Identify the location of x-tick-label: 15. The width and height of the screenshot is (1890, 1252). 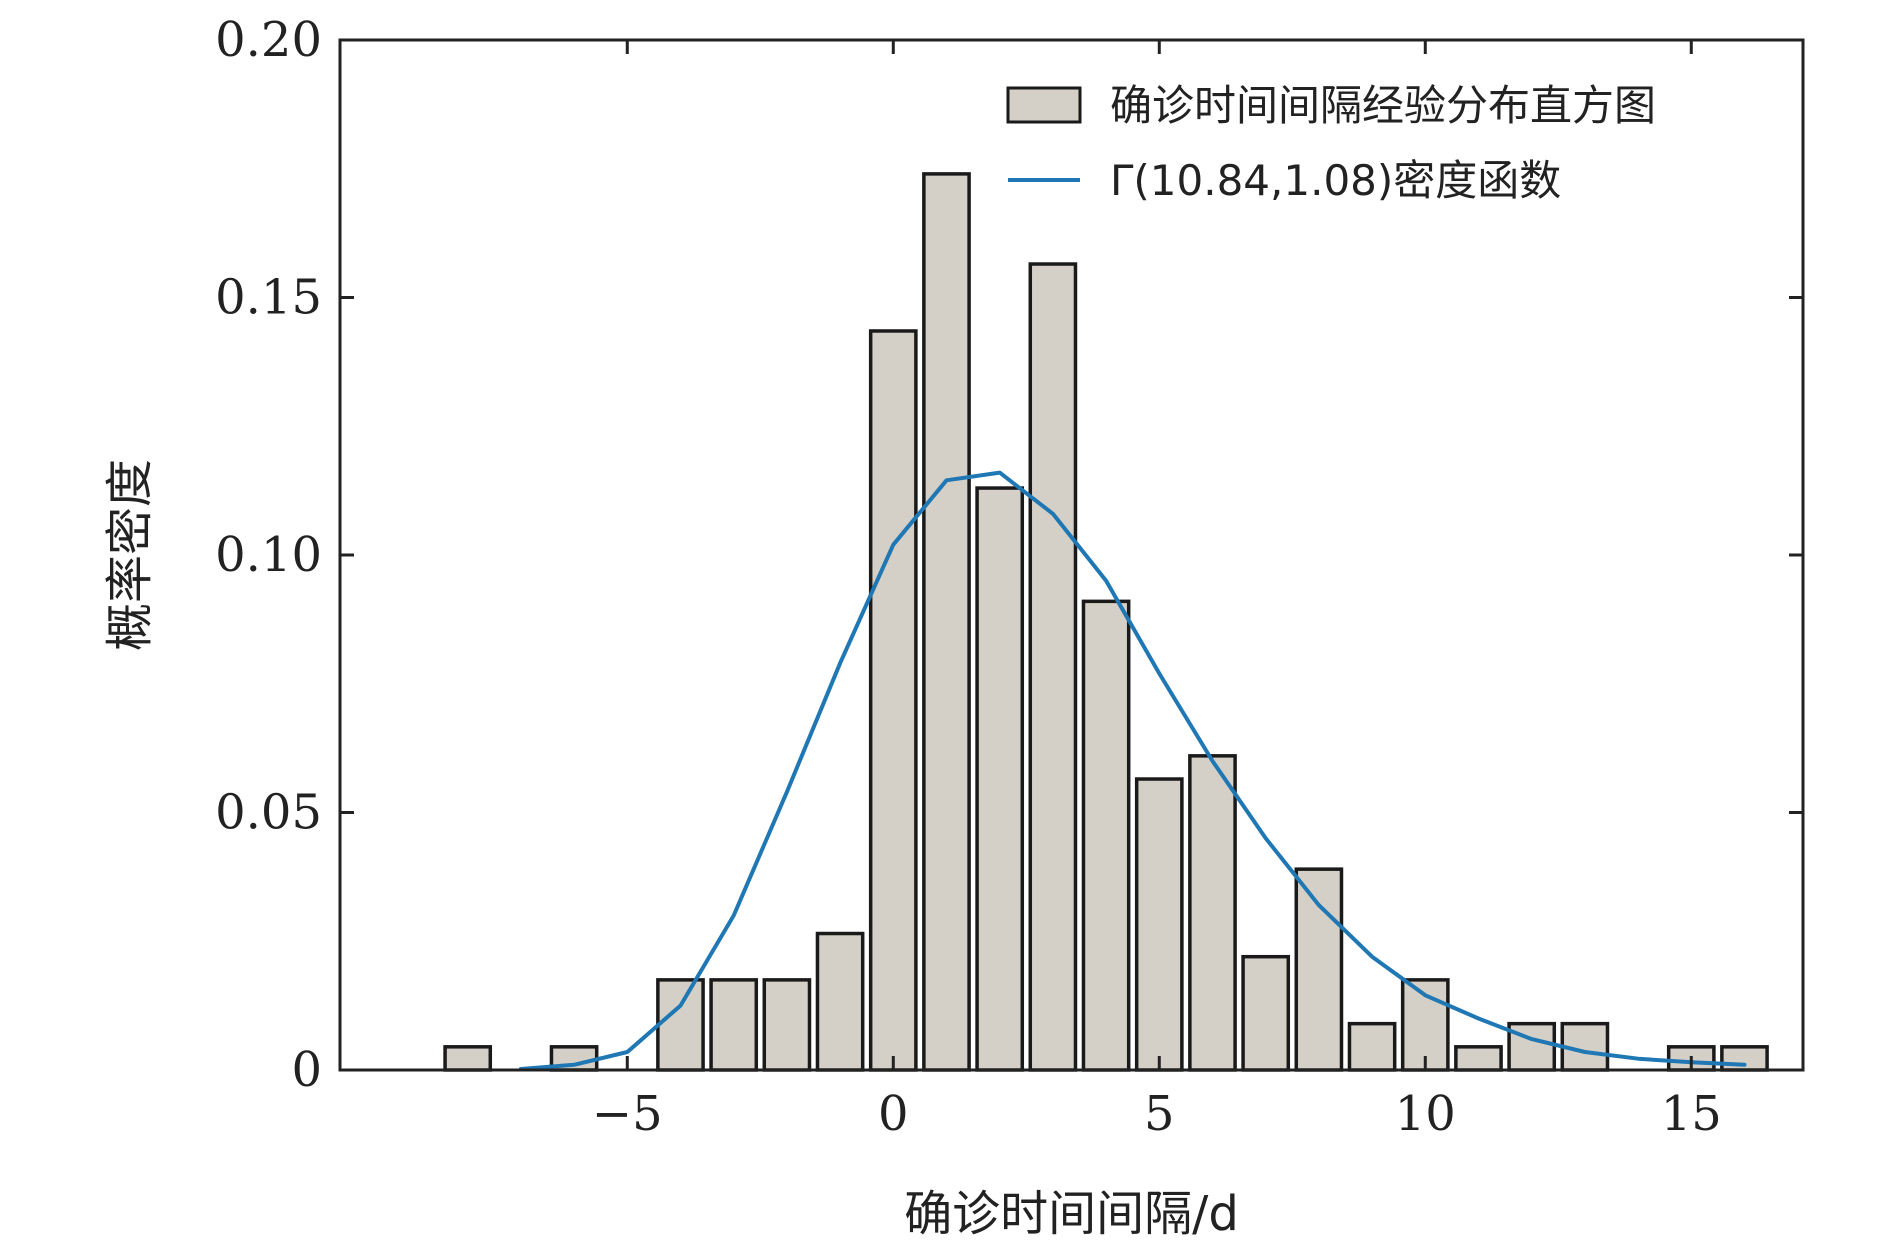
(1691, 1114).